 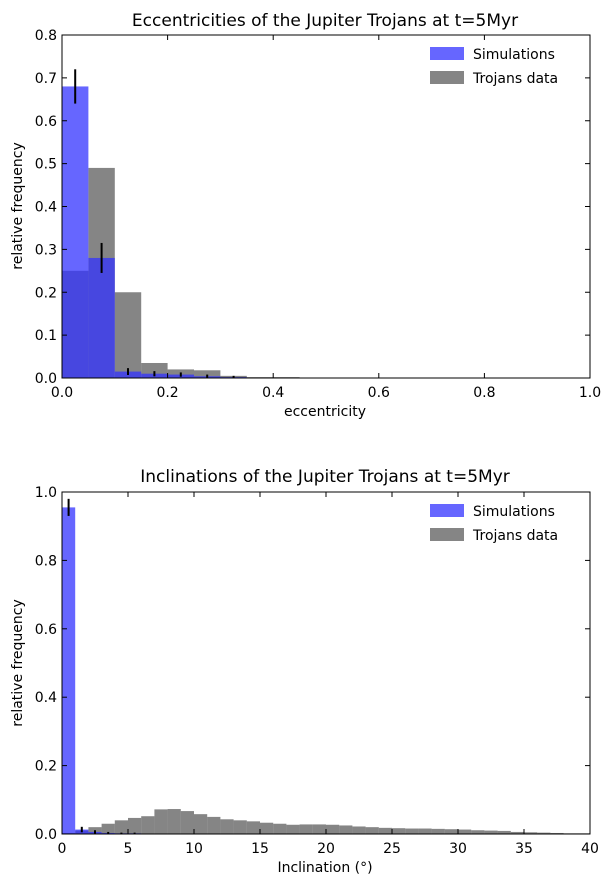 What do you see at coordinates (46, 493) in the screenshot?
I see `y-tick-label: 1.0` at bounding box center [46, 493].